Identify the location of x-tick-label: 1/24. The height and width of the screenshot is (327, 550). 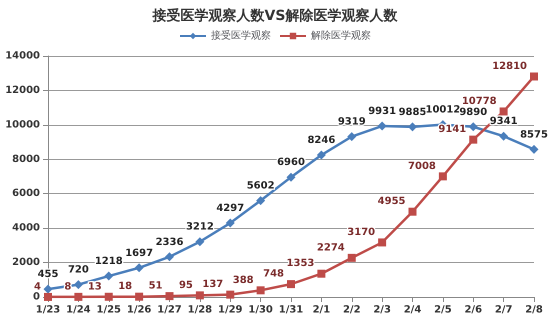
(78, 310).